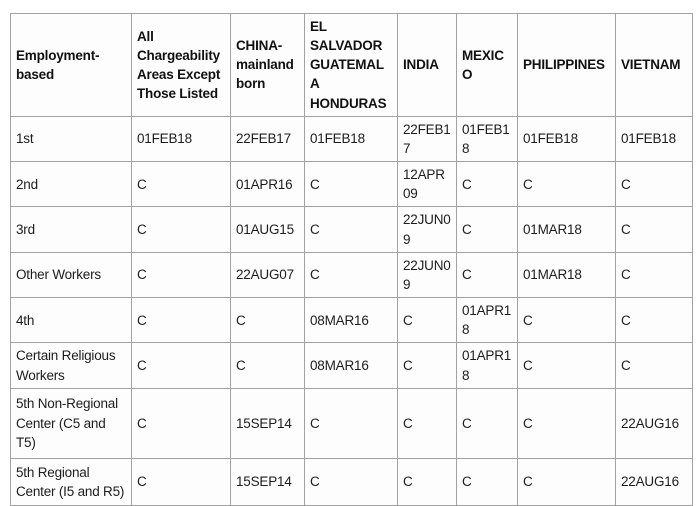  I want to click on column-header-el-salvador: EL SALVADOR GUATEMALA HONDURAS, so click(351, 65).